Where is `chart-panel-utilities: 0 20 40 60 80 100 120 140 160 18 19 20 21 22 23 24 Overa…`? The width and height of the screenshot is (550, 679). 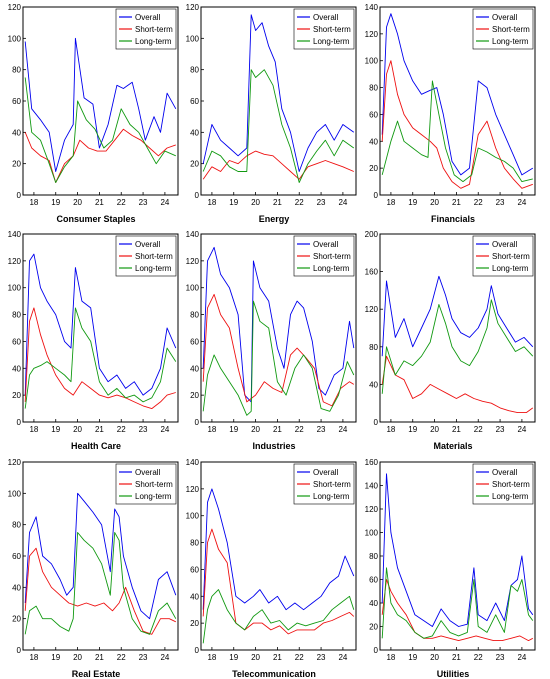
chart-panel-utilities: 0 20 40 60 80 100 120 140 160 18 19 20 21 22 23 24 Overa… is located at coordinates (453, 568).